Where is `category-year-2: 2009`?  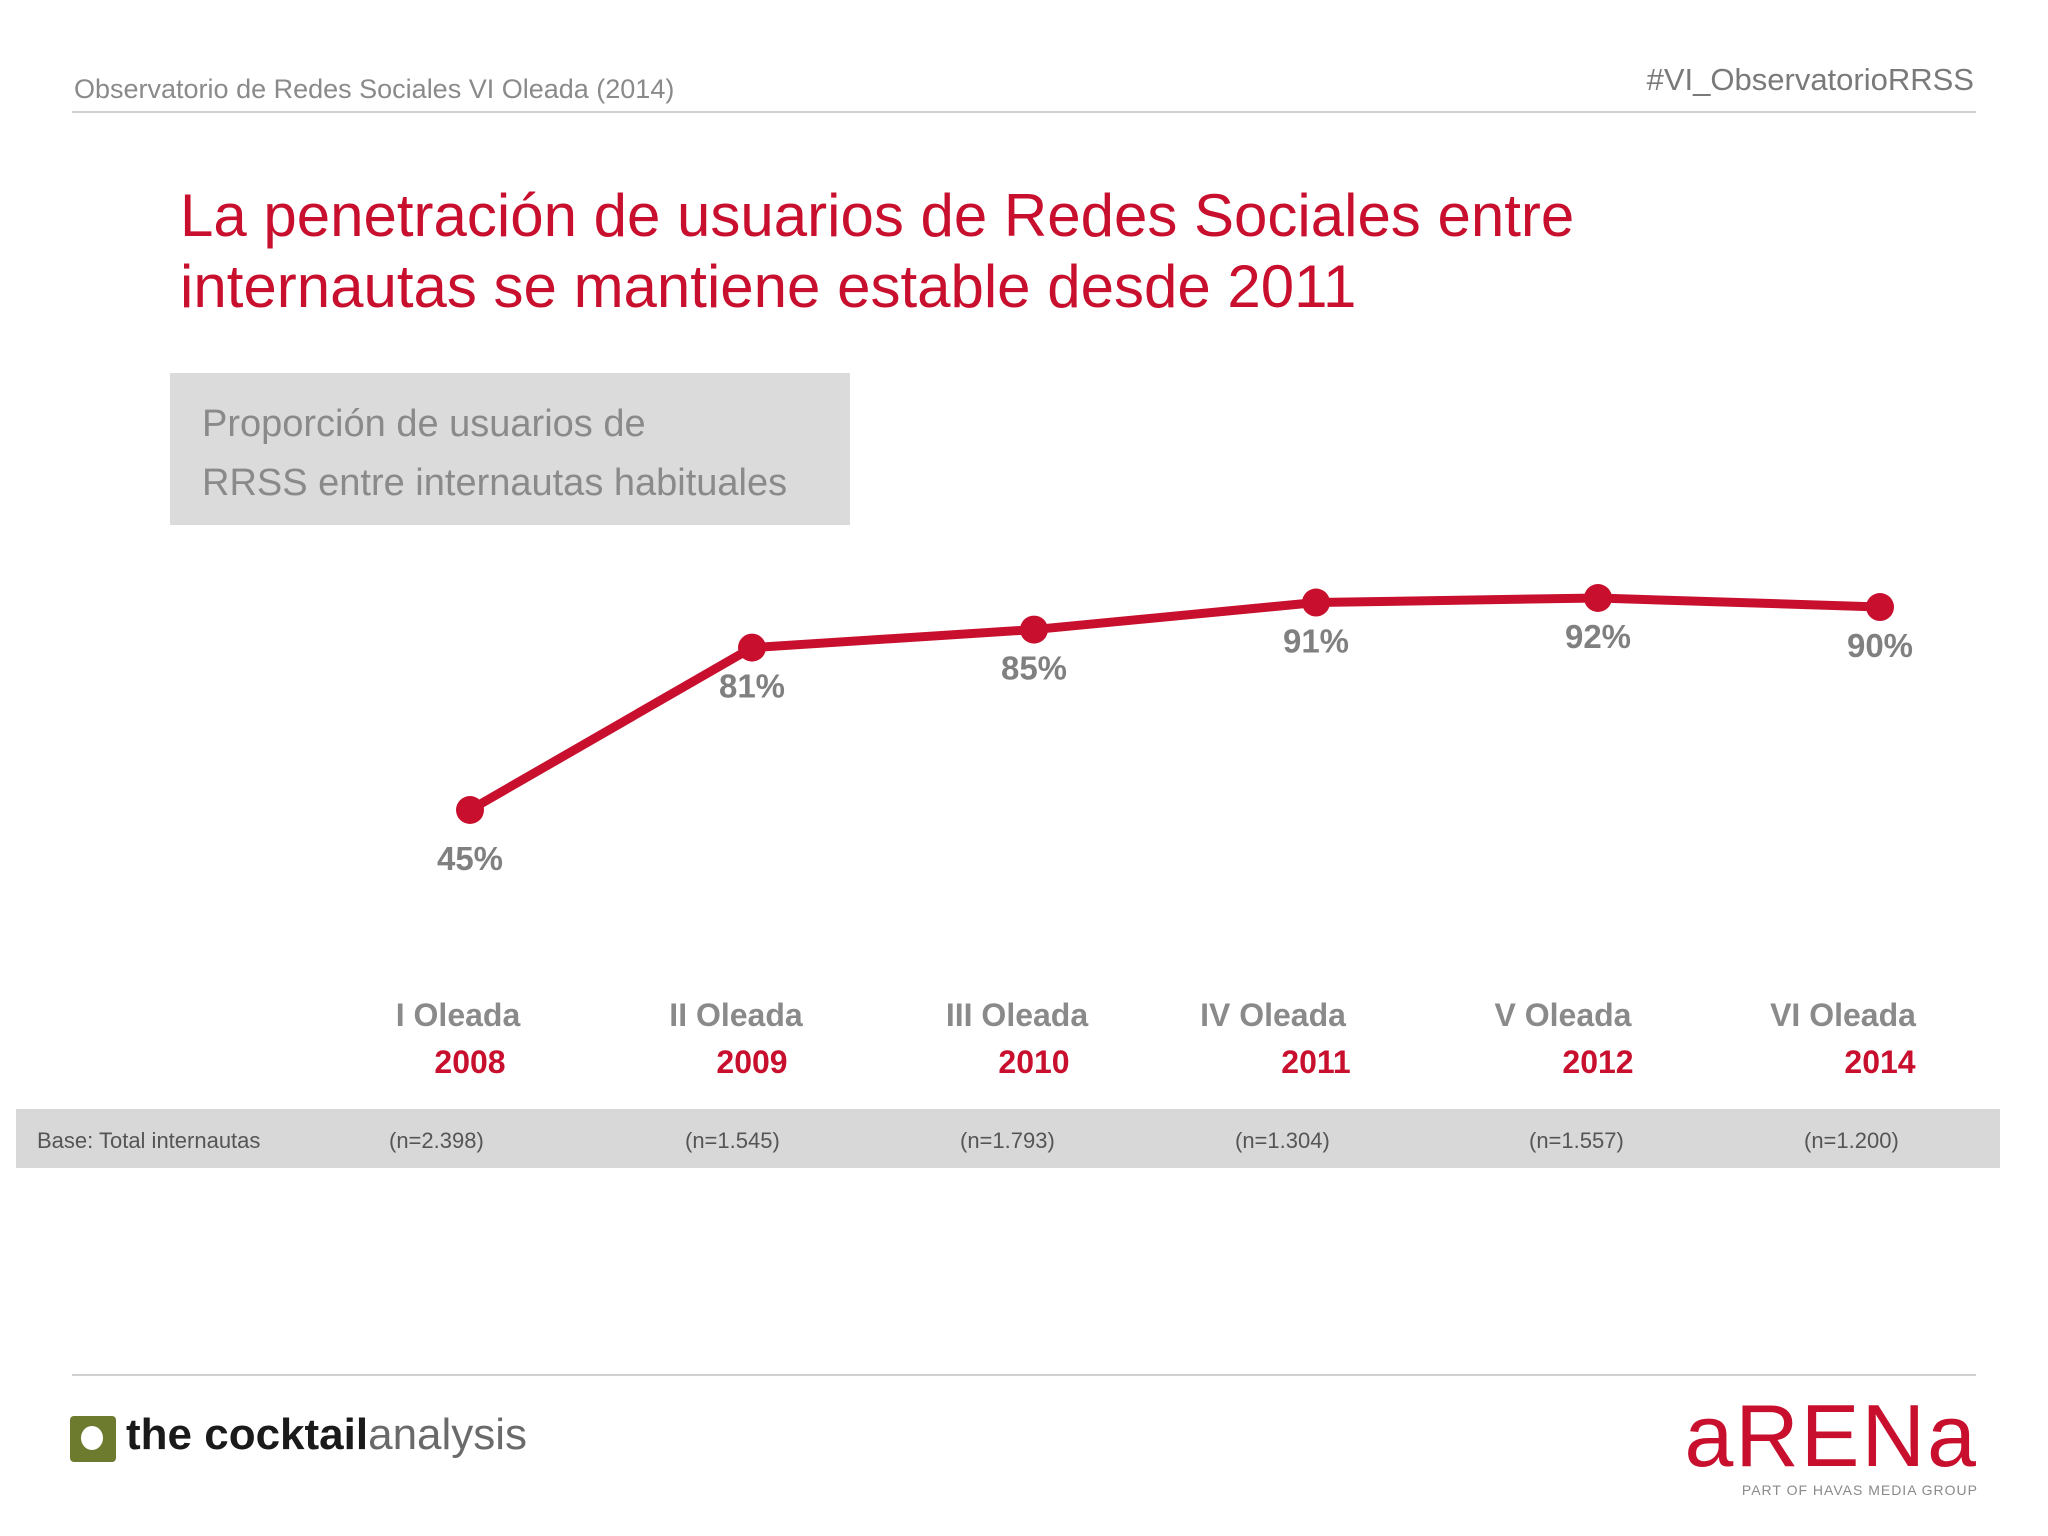
category-year-2: 2009 is located at coordinates (751, 1062).